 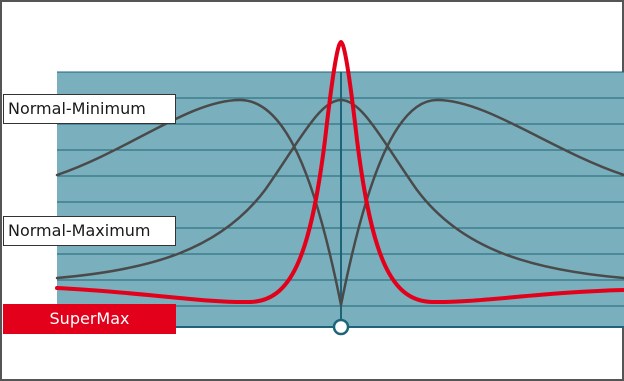 What do you see at coordinates (89, 319) in the screenshot?
I see `supermax-label: SuperMax` at bounding box center [89, 319].